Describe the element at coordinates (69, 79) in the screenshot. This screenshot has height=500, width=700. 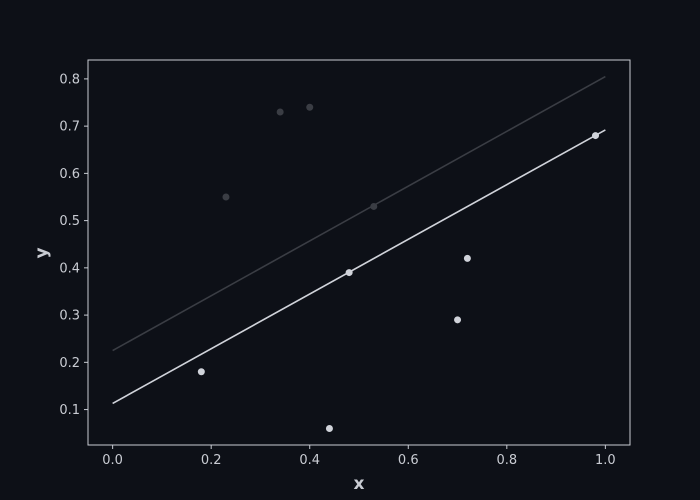
I see `y-tick-label: 0.8` at that location.